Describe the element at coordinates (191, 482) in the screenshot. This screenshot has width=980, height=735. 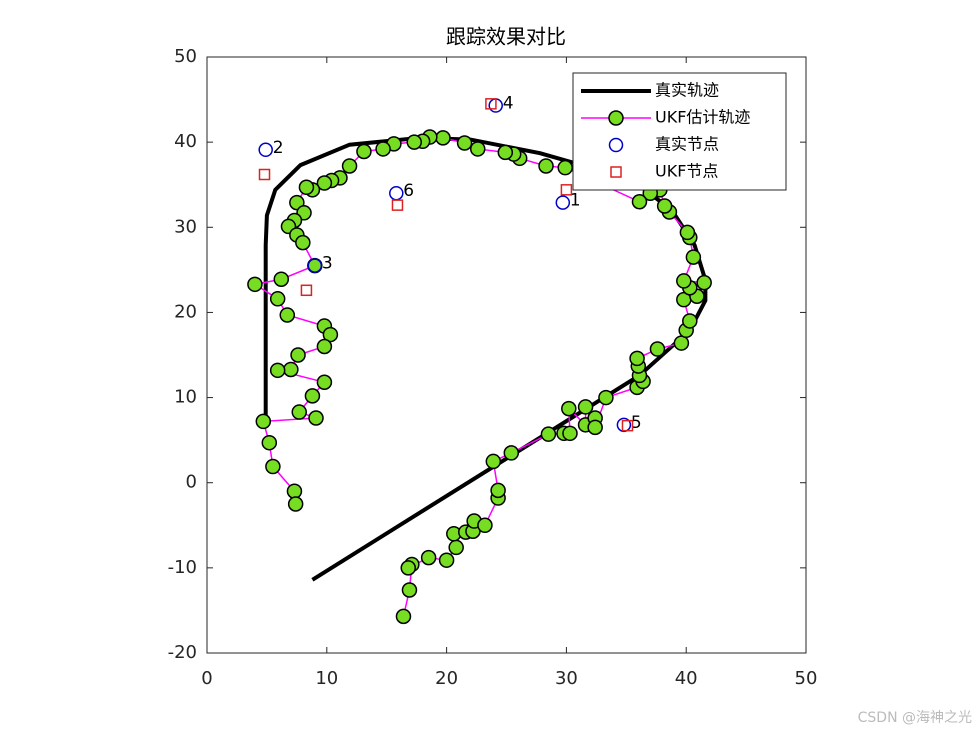
I see `y-tick-label: 0` at that location.